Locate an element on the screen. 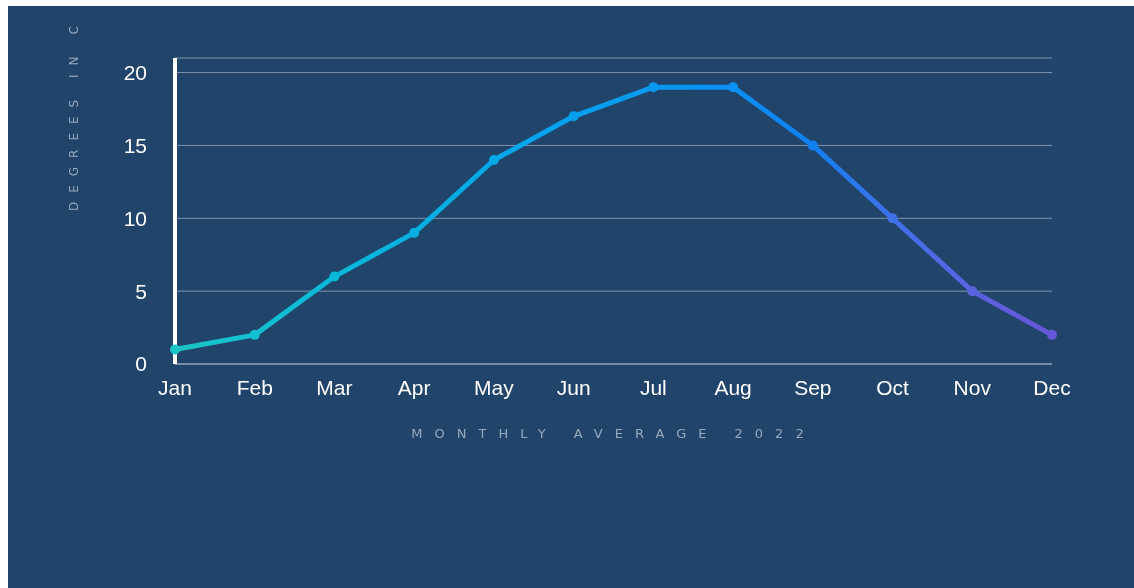  y-tick-label: 0 is located at coordinates (141, 364).